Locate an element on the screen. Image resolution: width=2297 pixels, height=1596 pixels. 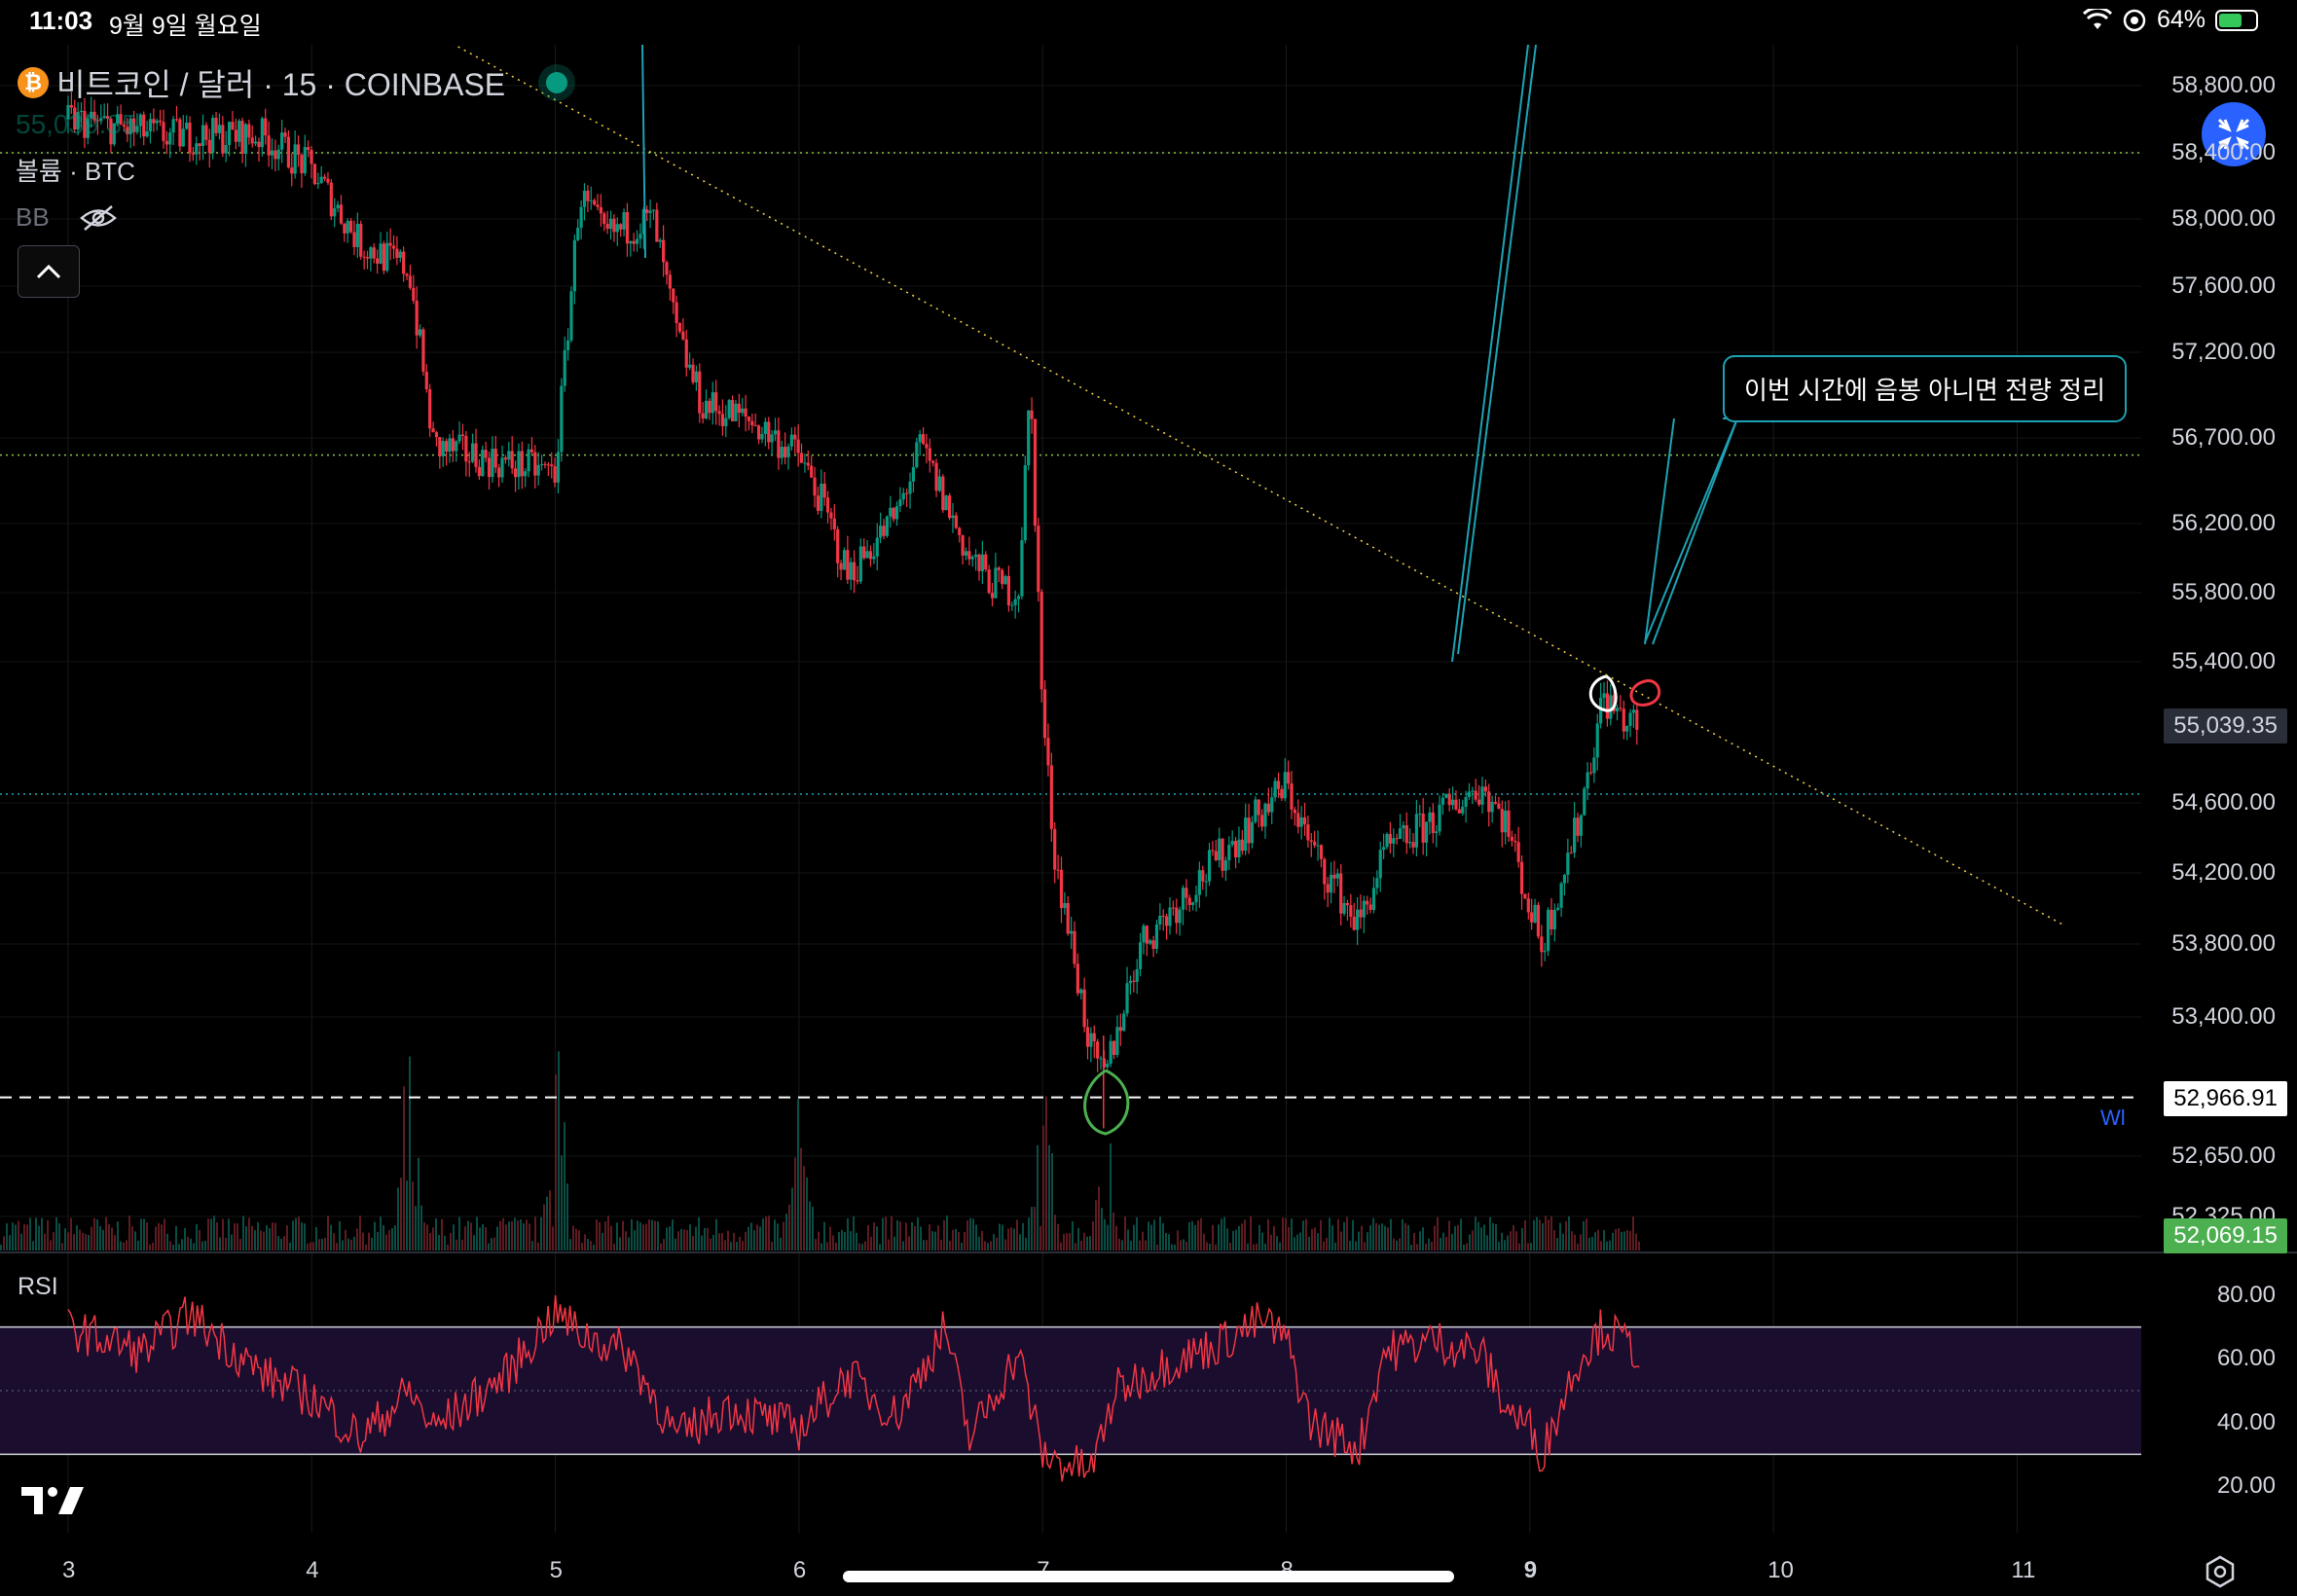
collapse-arrows-icon is located at coordinates (2233, 134).